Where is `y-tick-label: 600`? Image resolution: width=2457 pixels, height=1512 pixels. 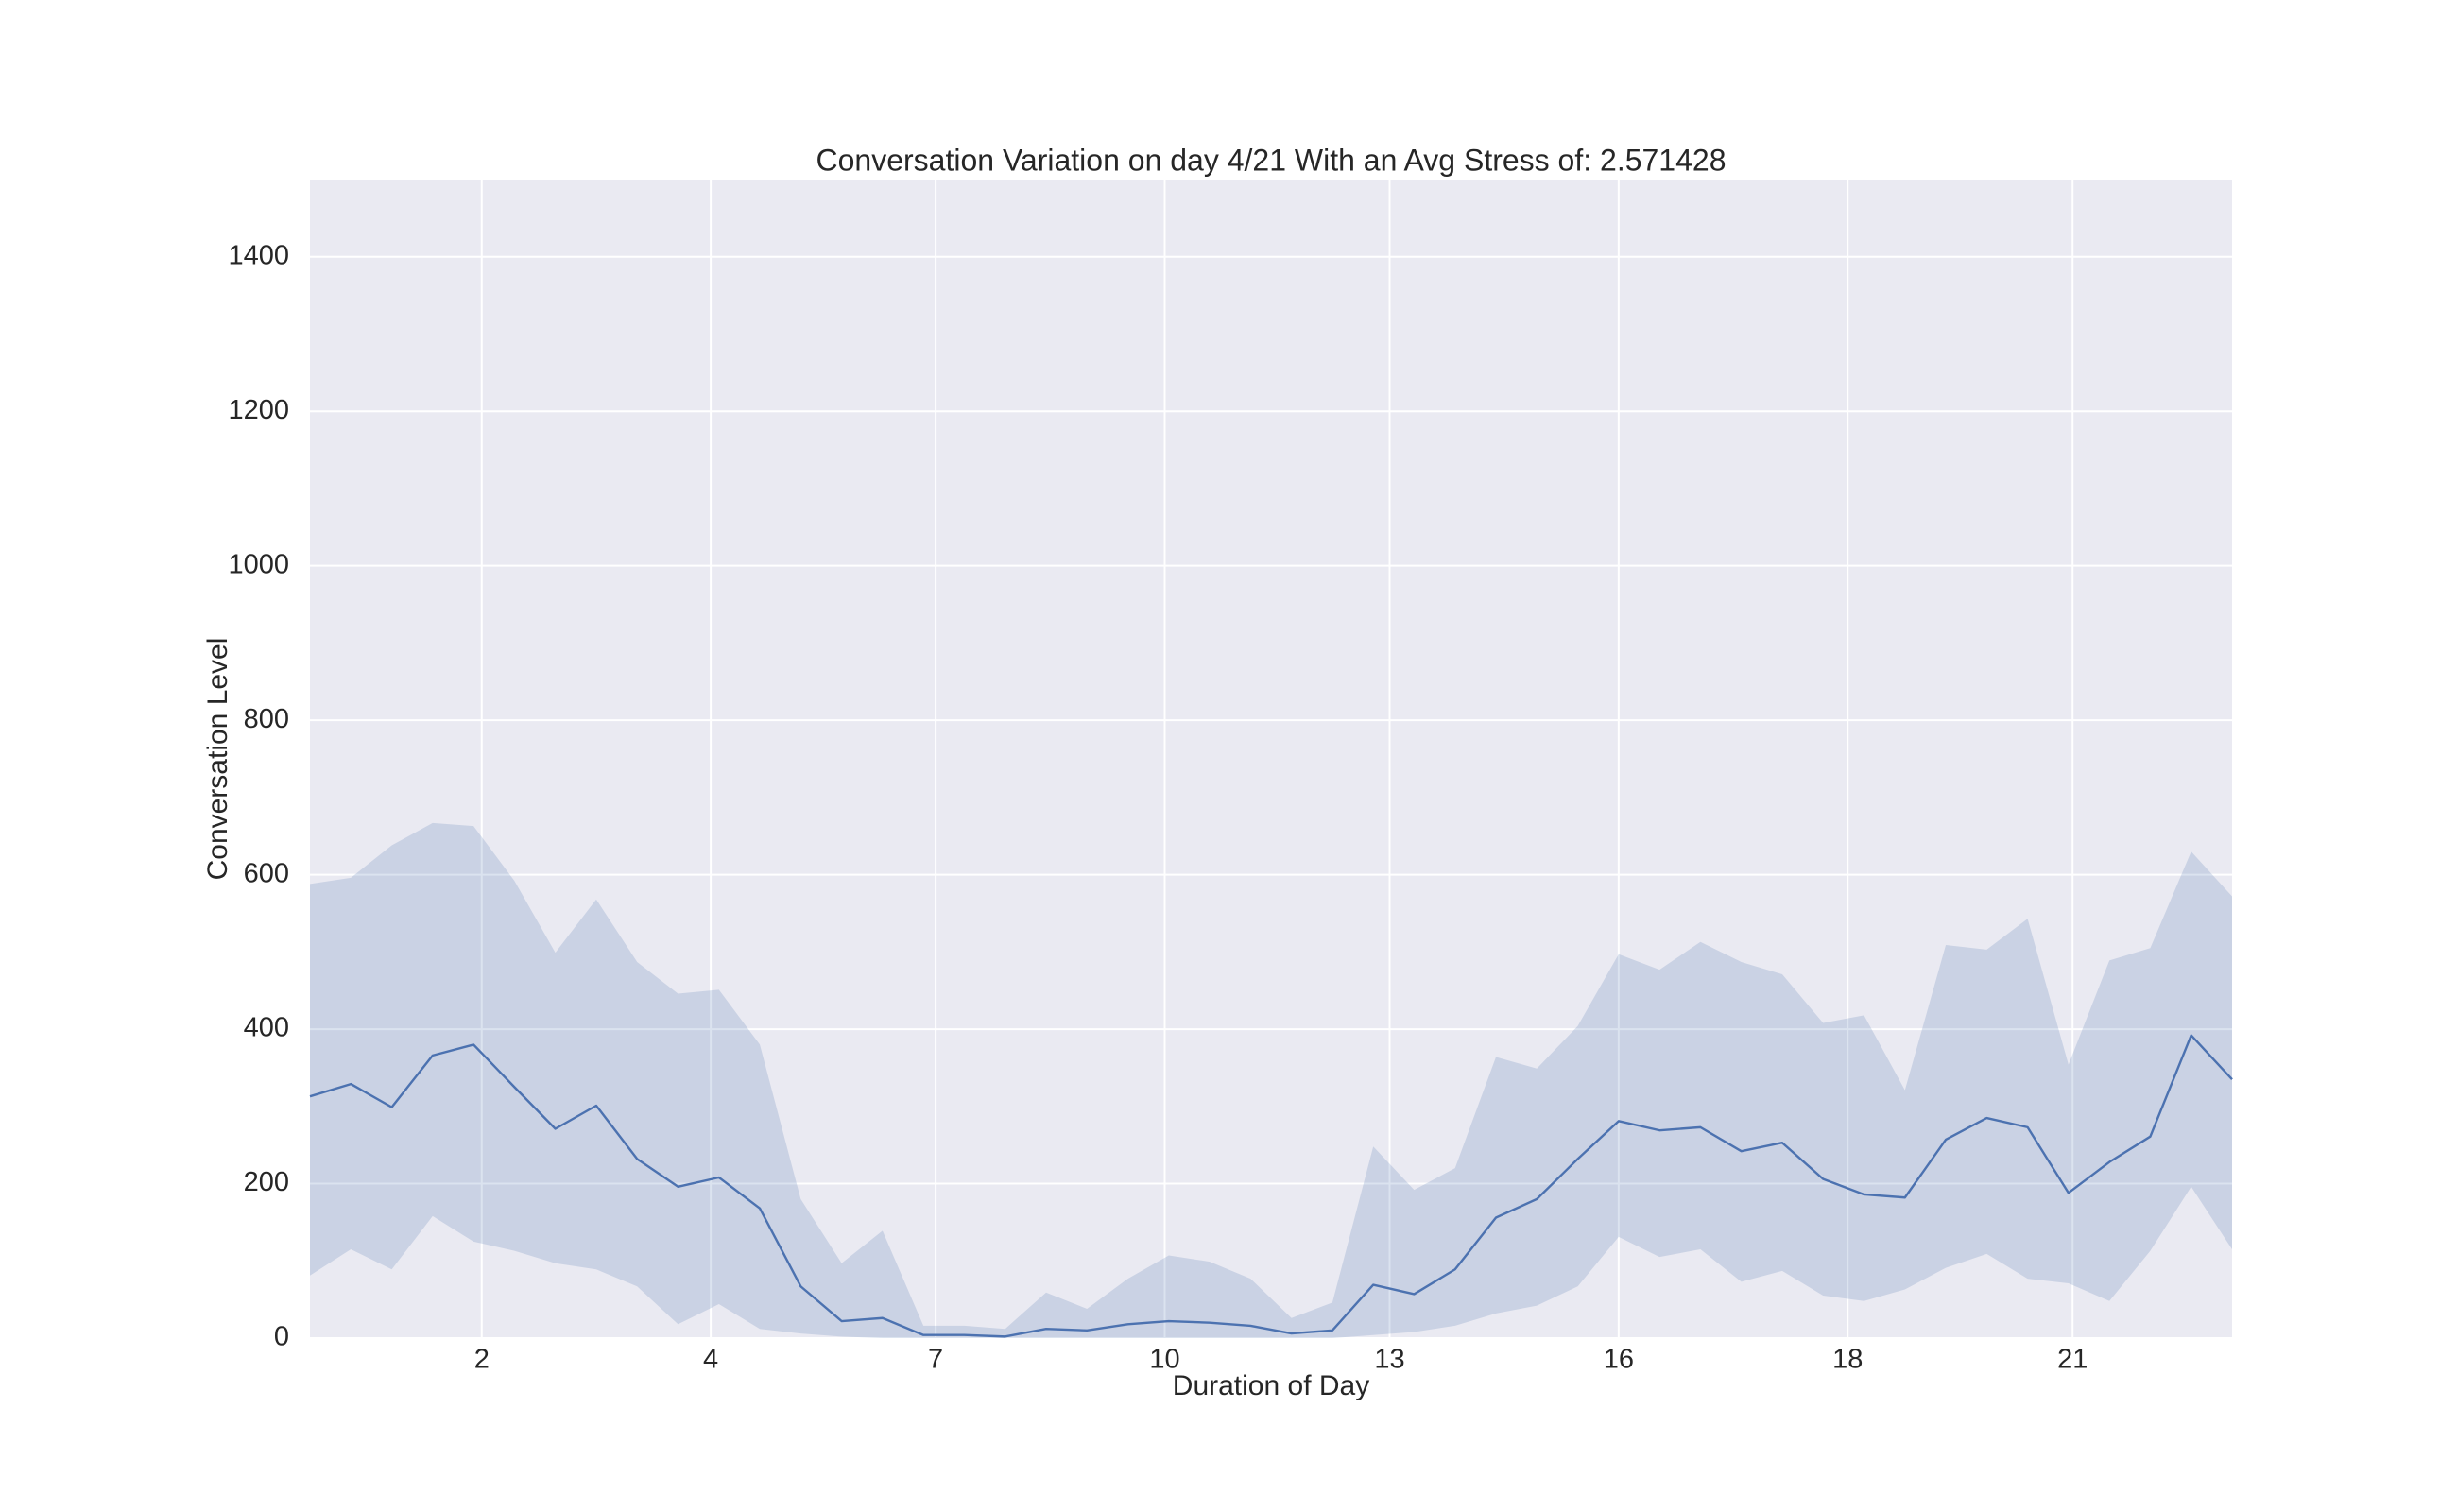 y-tick-label: 600 is located at coordinates (266, 873).